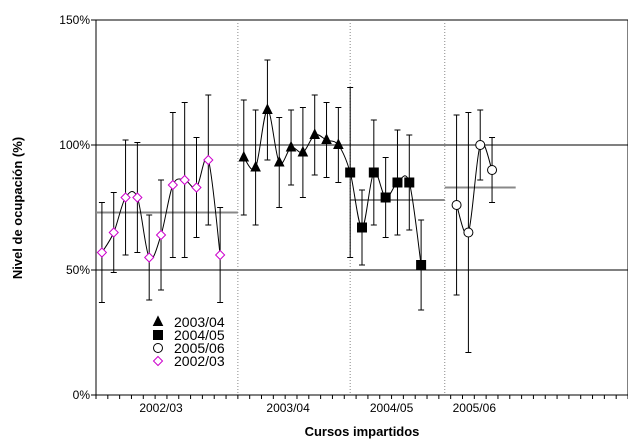 The height and width of the screenshot is (439, 628). I want to click on x-axis-categories: 2002/03 2003/04 2004/05 2005/06, so click(317, 408).